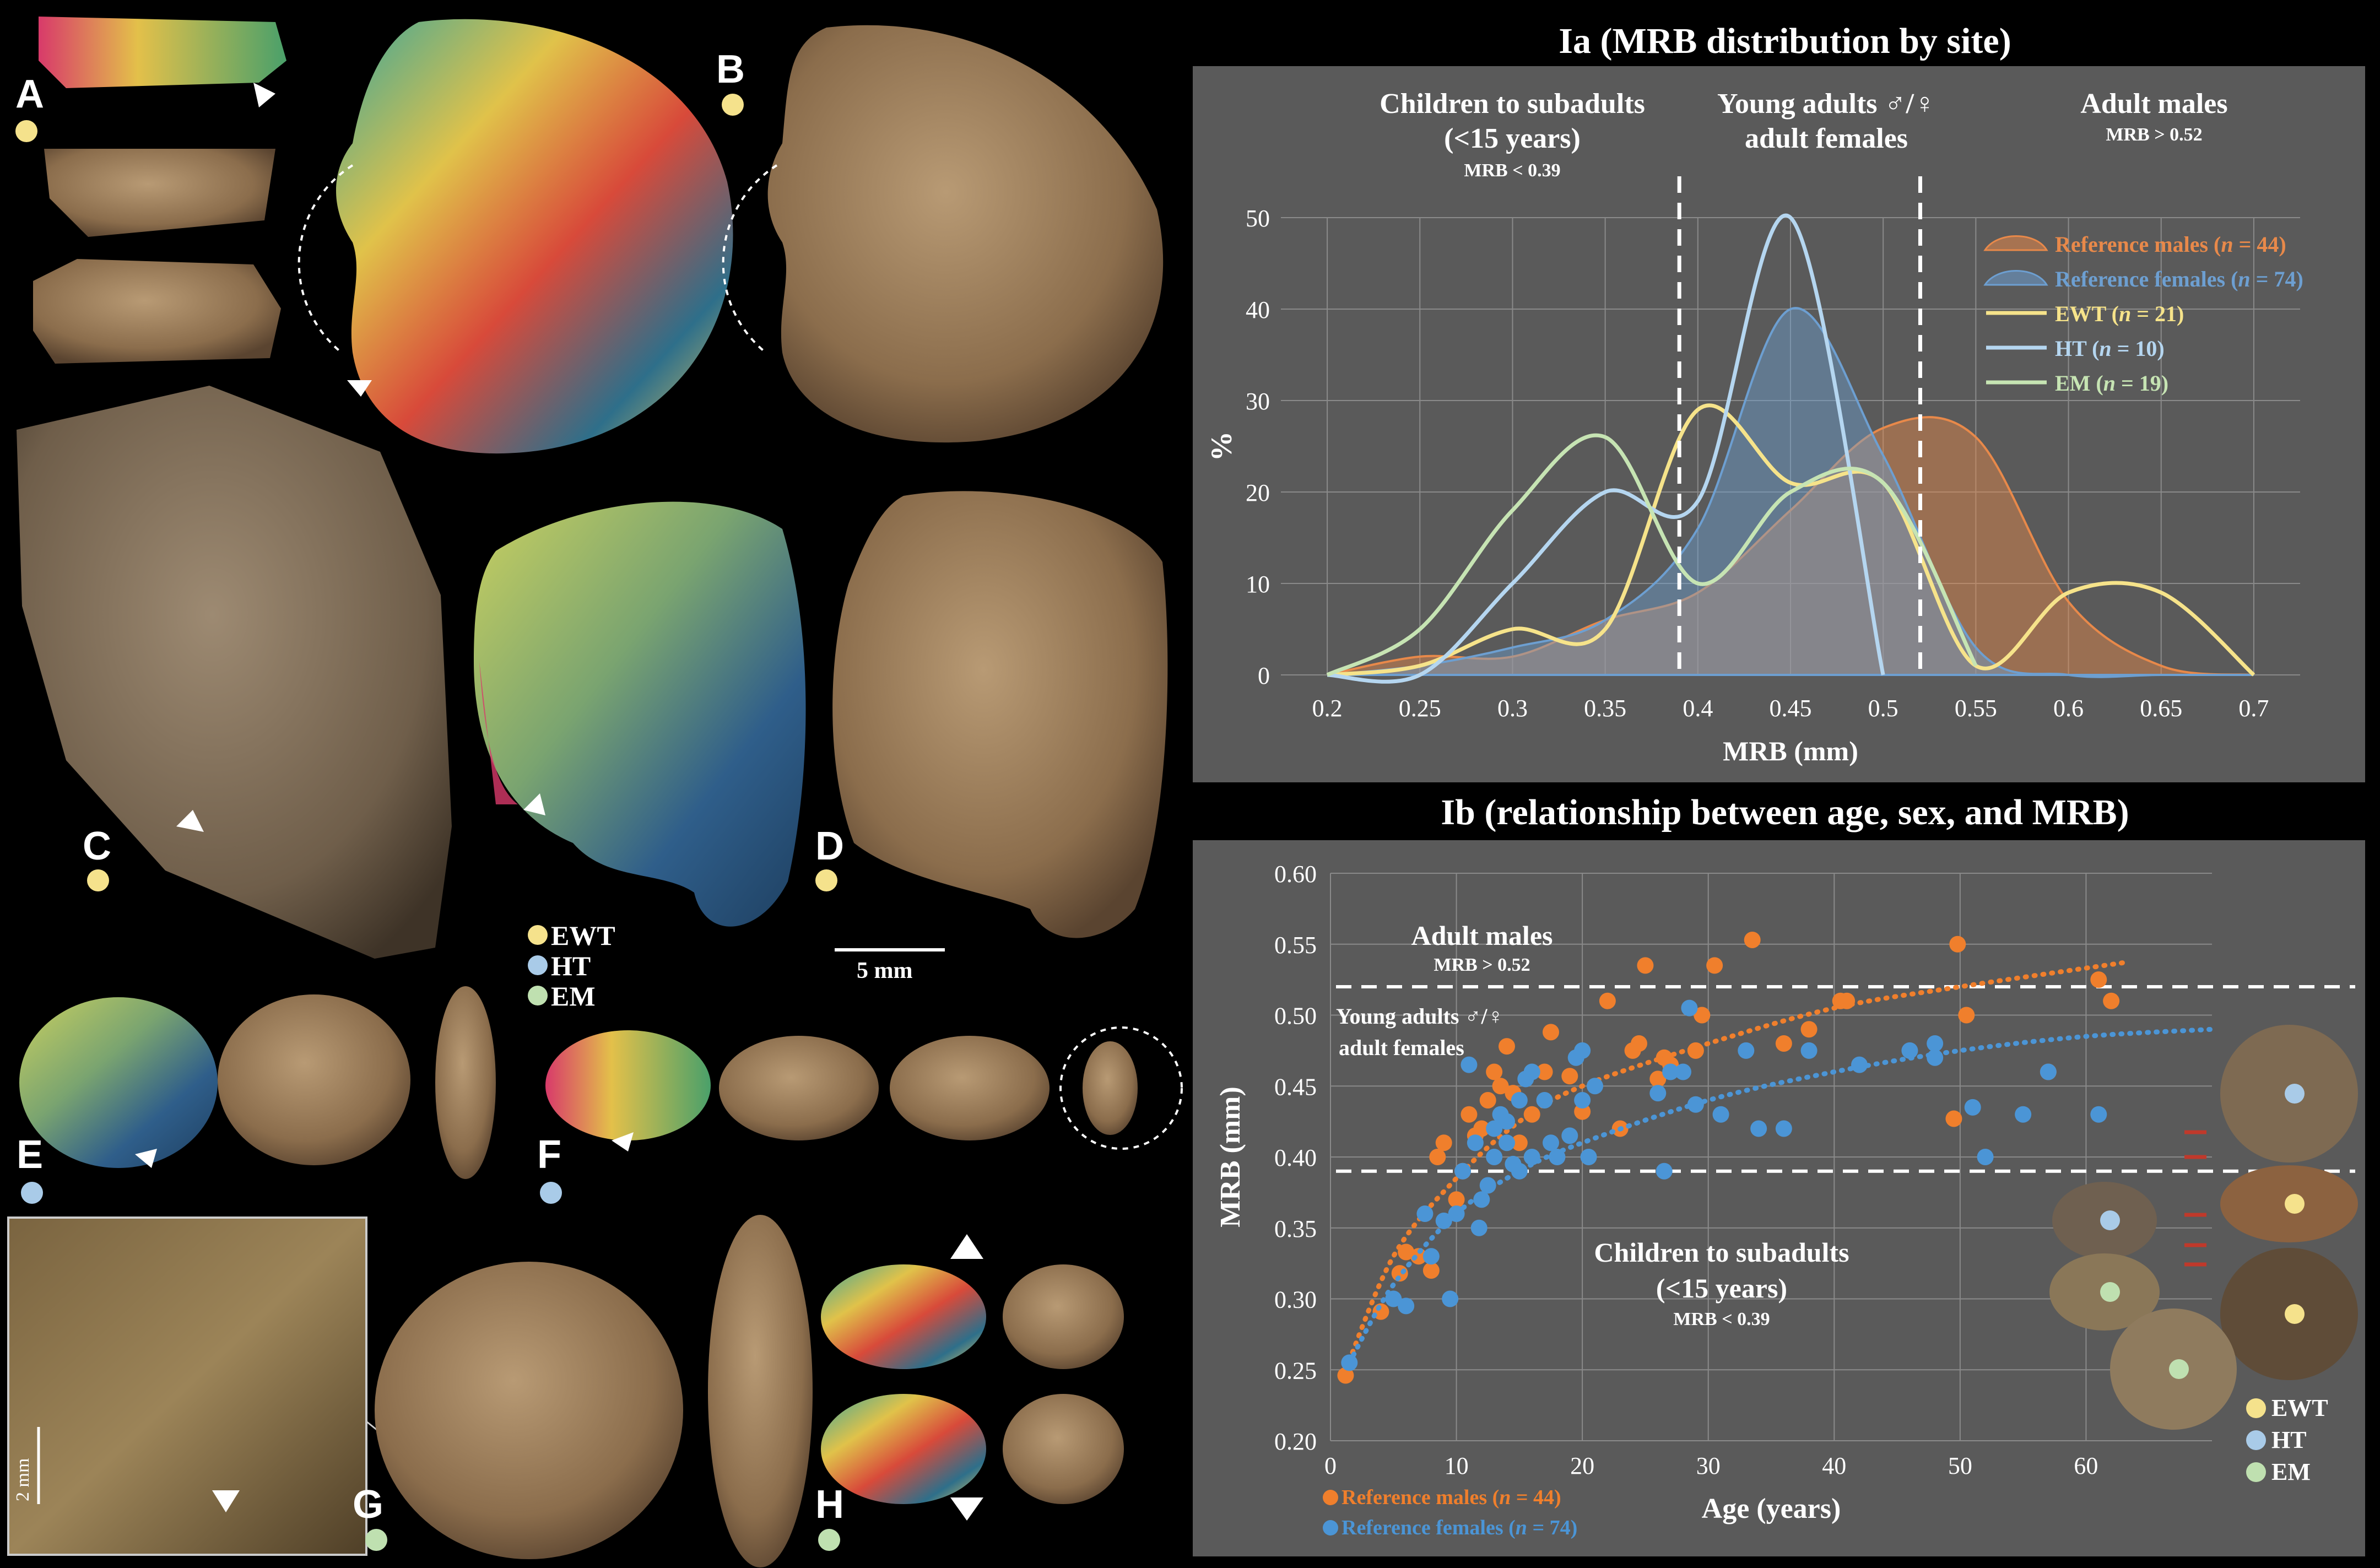 The height and width of the screenshot is (1568, 2380). Describe the element at coordinates (162, 52) in the screenshot. I see `specimen-a-top` at that location.